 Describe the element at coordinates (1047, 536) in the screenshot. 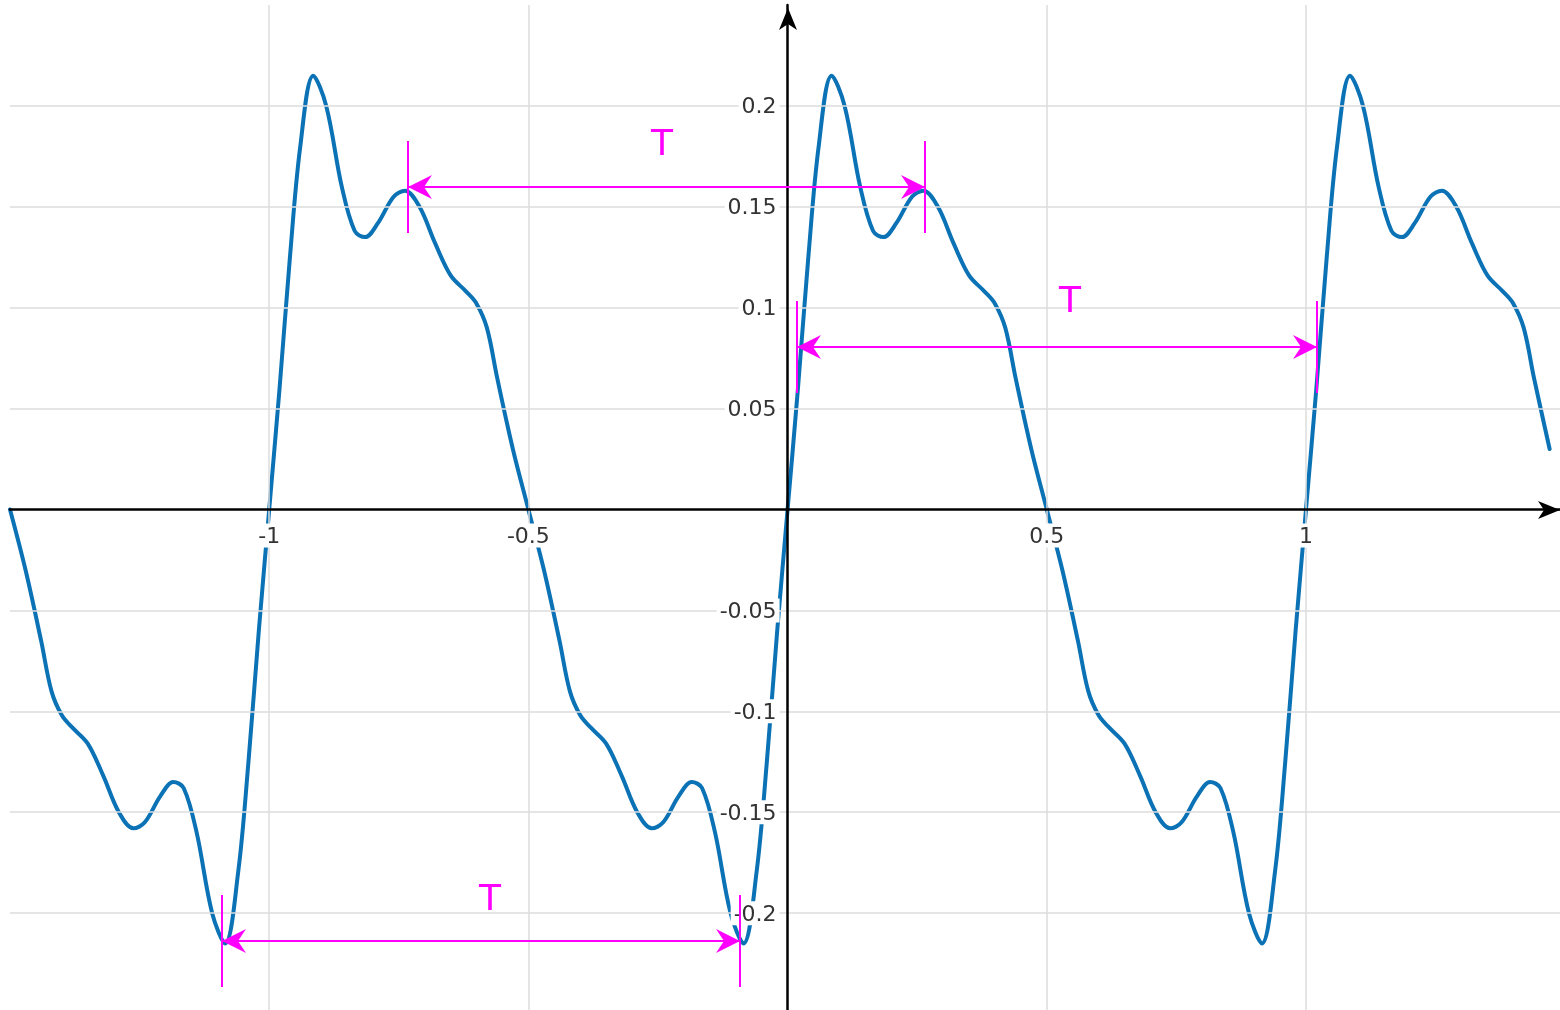

I see `x-tick-label: 0.5` at that location.